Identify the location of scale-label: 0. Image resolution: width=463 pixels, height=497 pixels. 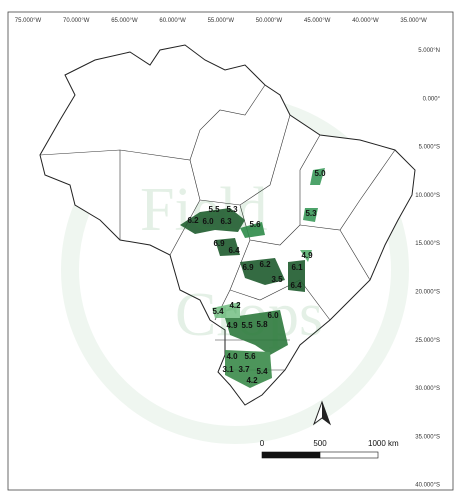
(262, 443).